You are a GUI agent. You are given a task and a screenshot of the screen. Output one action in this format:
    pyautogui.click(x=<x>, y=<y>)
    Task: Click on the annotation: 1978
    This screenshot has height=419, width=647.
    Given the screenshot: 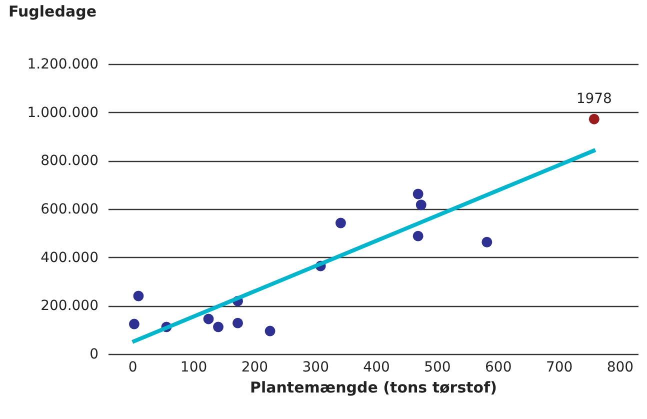 What is the action you would take?
    pyautogui.click(x=594, y=99)
    